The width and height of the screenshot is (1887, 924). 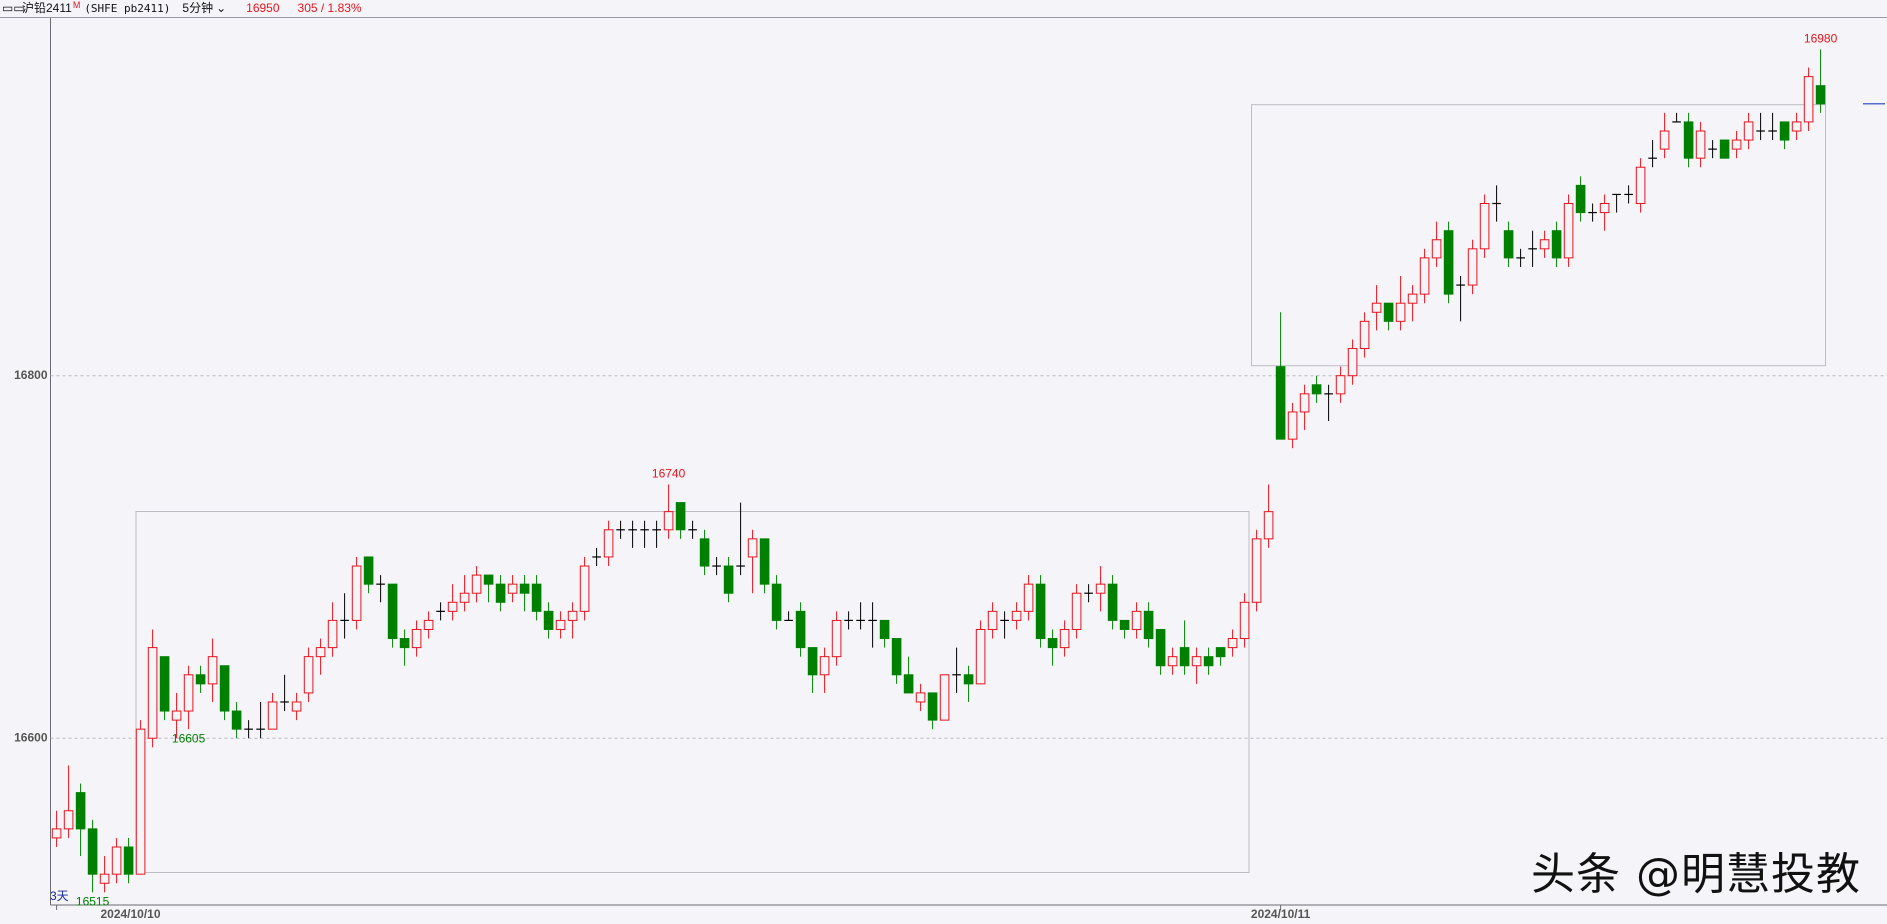 What do you see at coordinates (130, 914) in the screenshot?
I see `x-tick-label: 2024/10/10` at bounding box center [130, 914].